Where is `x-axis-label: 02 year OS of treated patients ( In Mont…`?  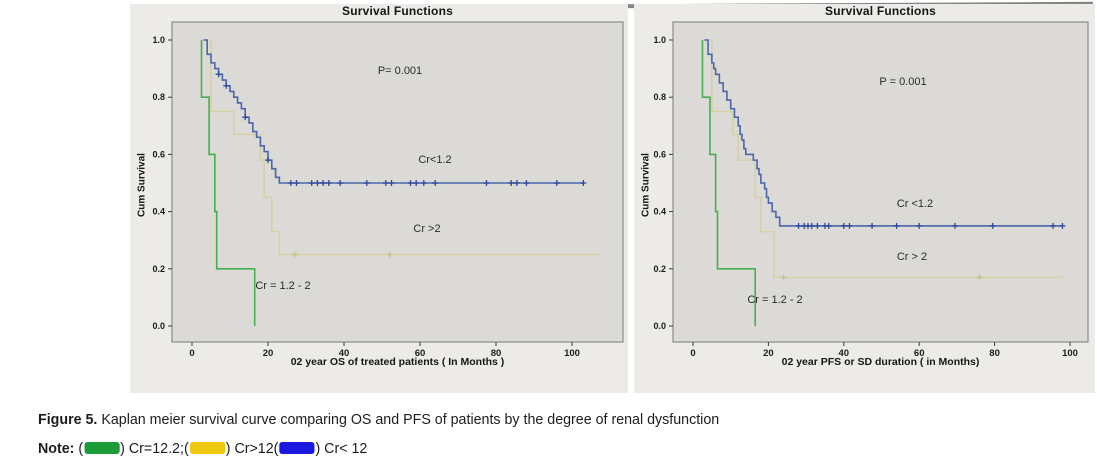
x-axis-label: 02 year OS of treated patients ( In Mont… is located at coordinates (397, 362).